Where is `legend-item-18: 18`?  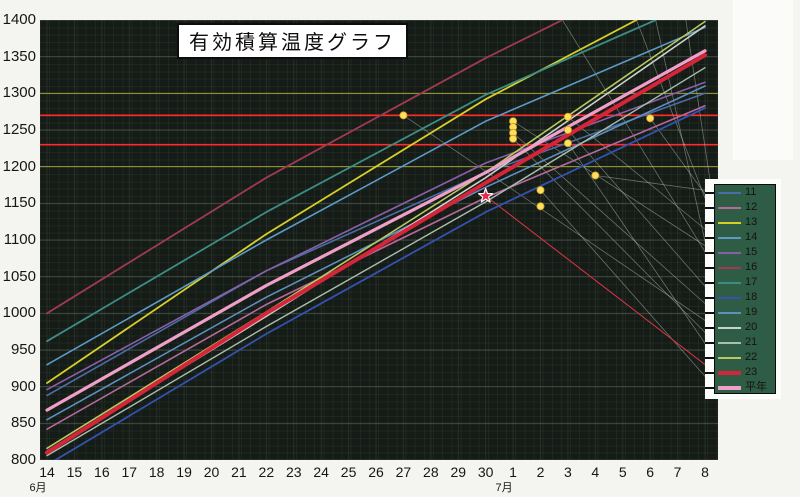
legend-item-18: 18 is located at coordinates (740, 297).